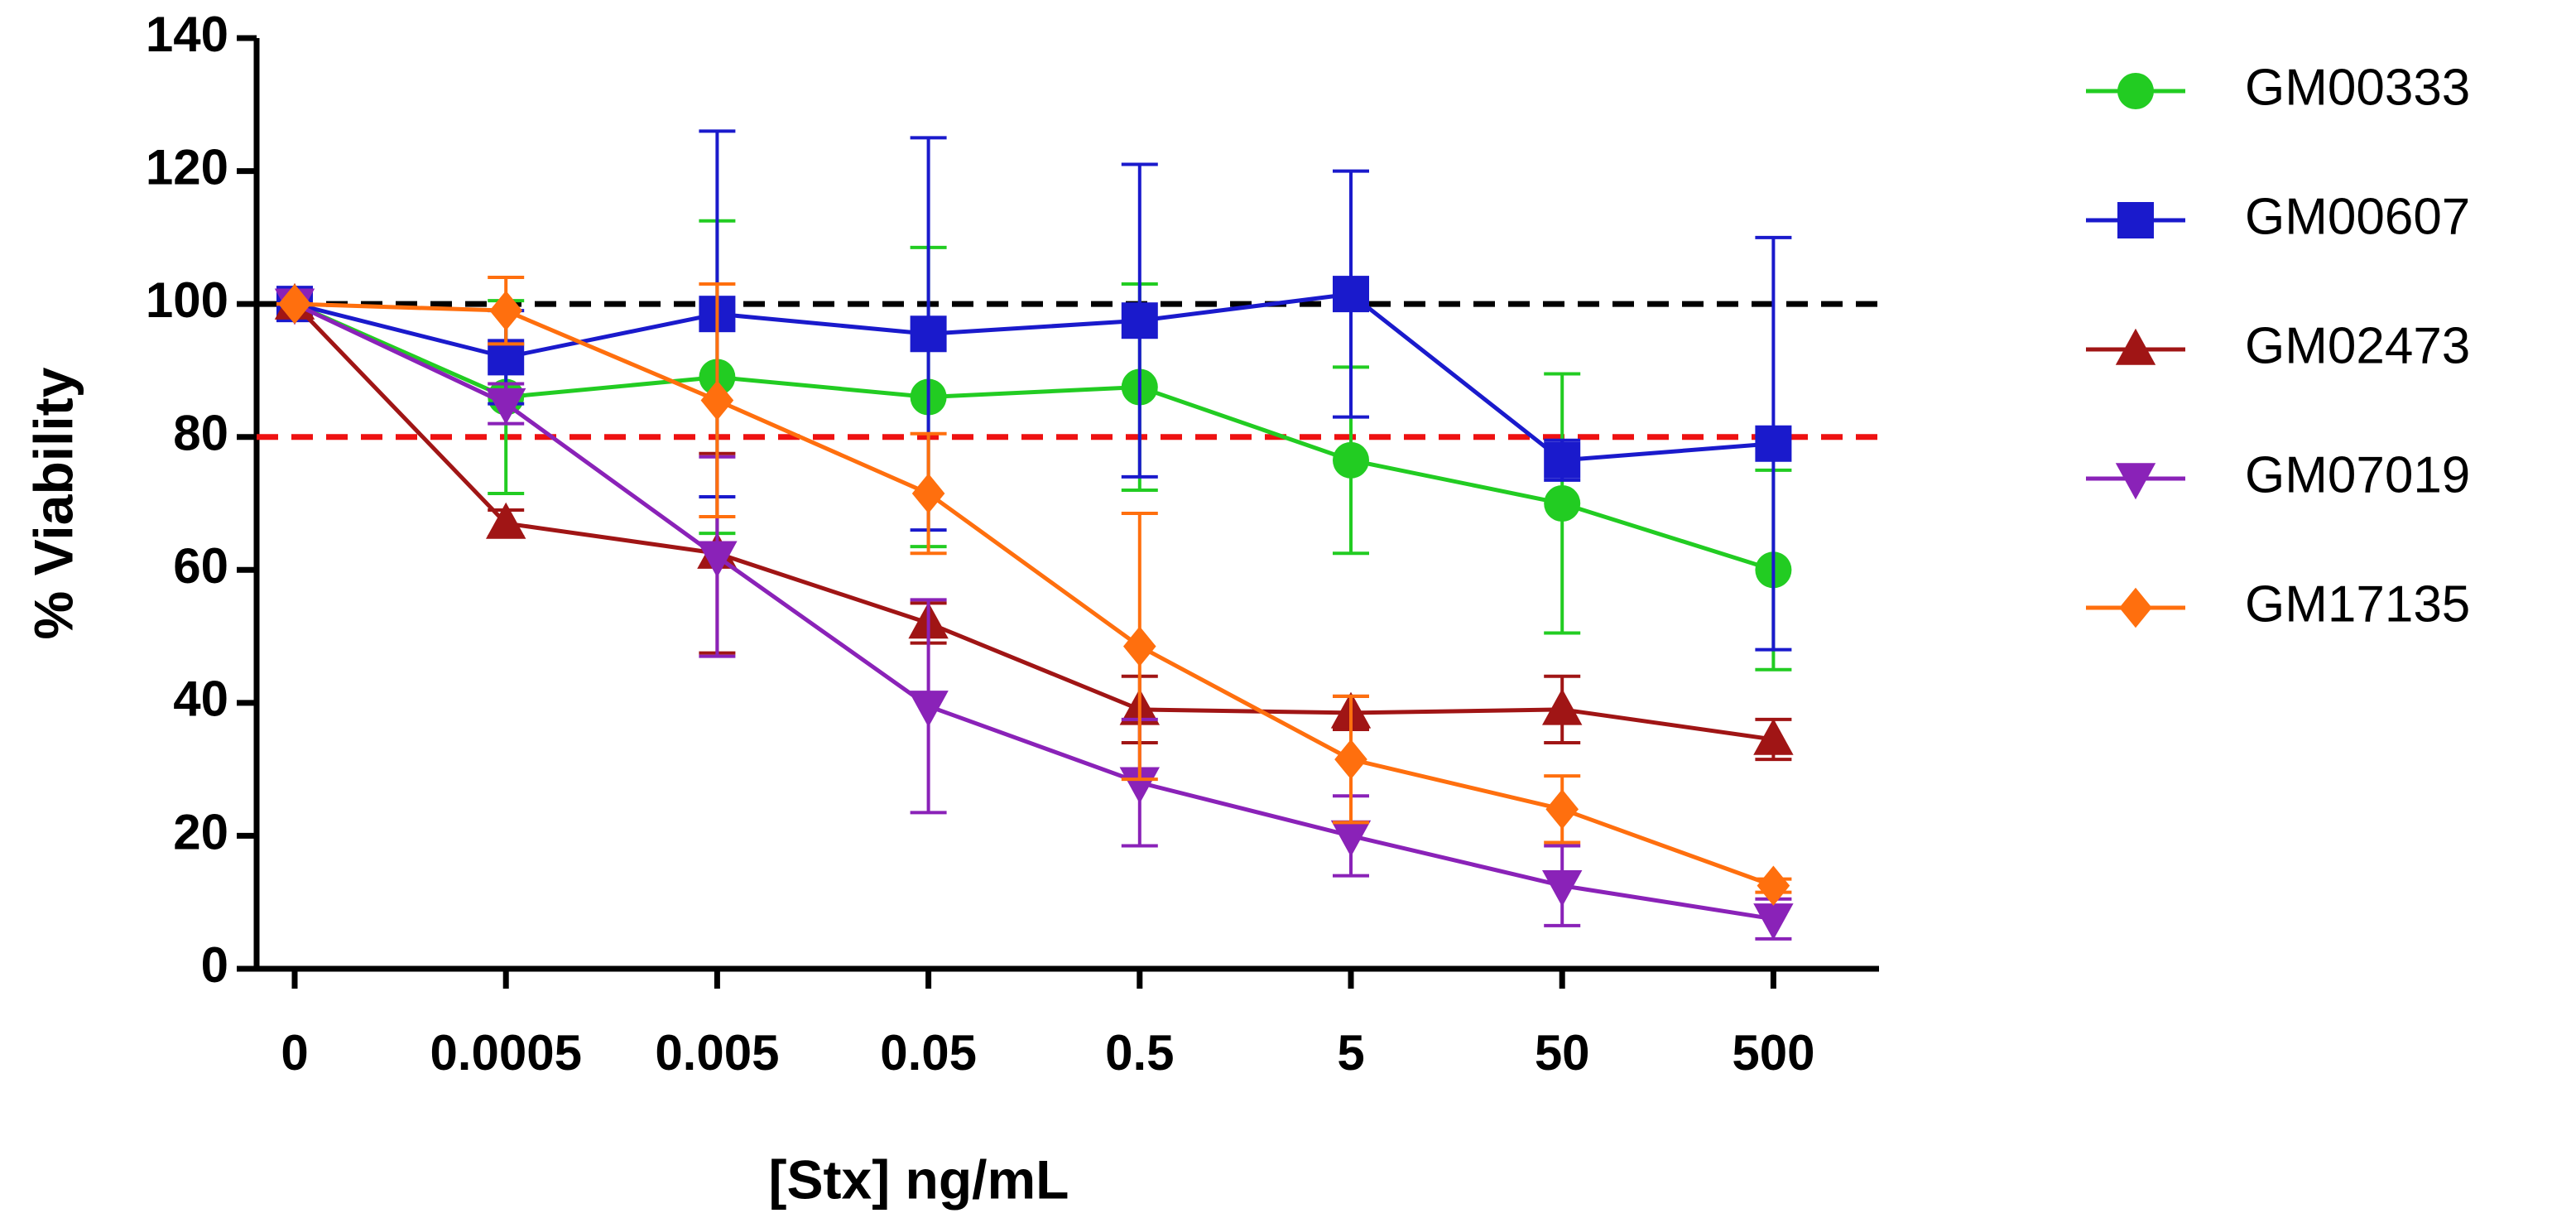  What do you see at coordinates (506, 1053) in the screenshot?
I see `x-tick-label: 0.0005` at bounding box center [506, 1053].